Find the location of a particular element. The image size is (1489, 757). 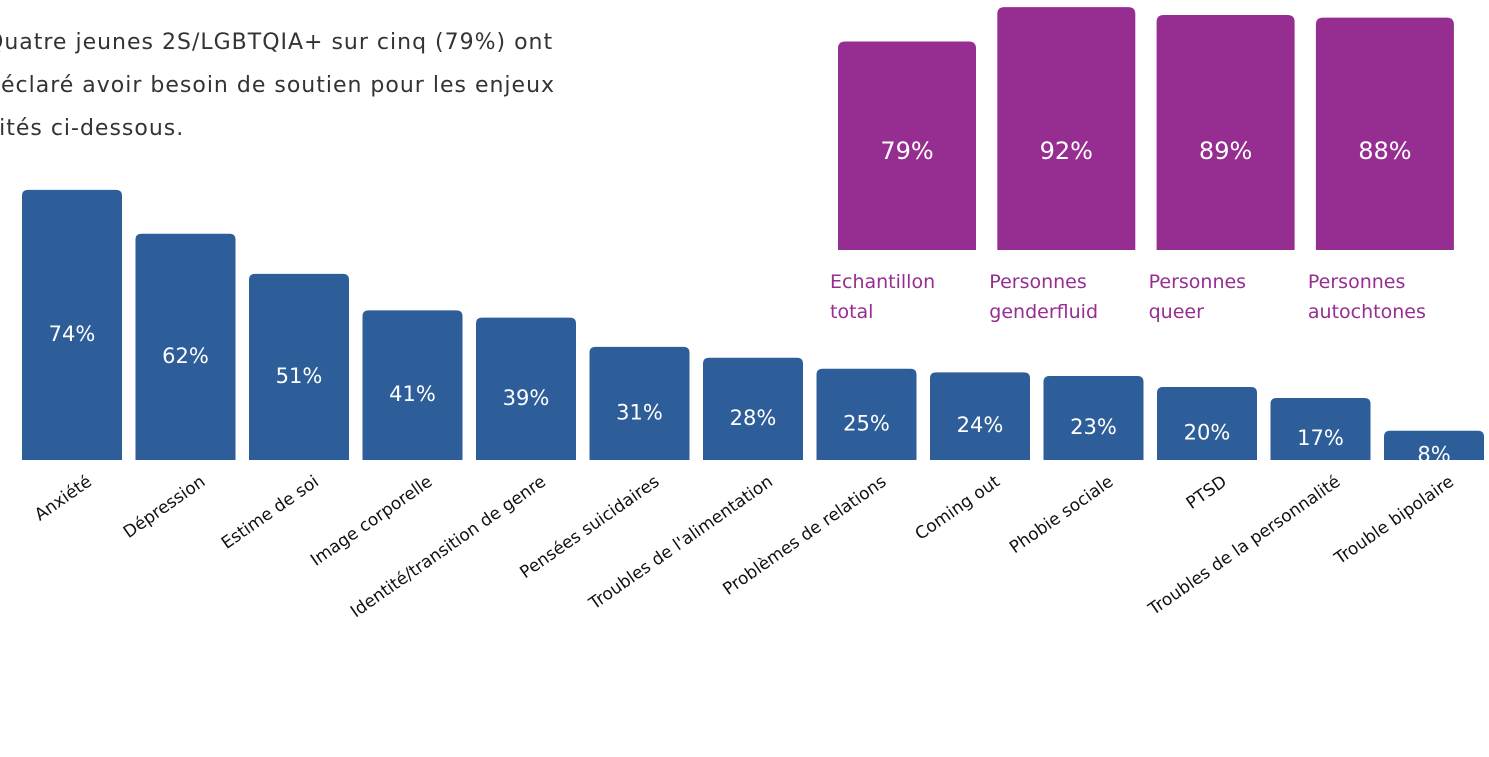

category-label: Dépression is located at coordinates (164, 507).